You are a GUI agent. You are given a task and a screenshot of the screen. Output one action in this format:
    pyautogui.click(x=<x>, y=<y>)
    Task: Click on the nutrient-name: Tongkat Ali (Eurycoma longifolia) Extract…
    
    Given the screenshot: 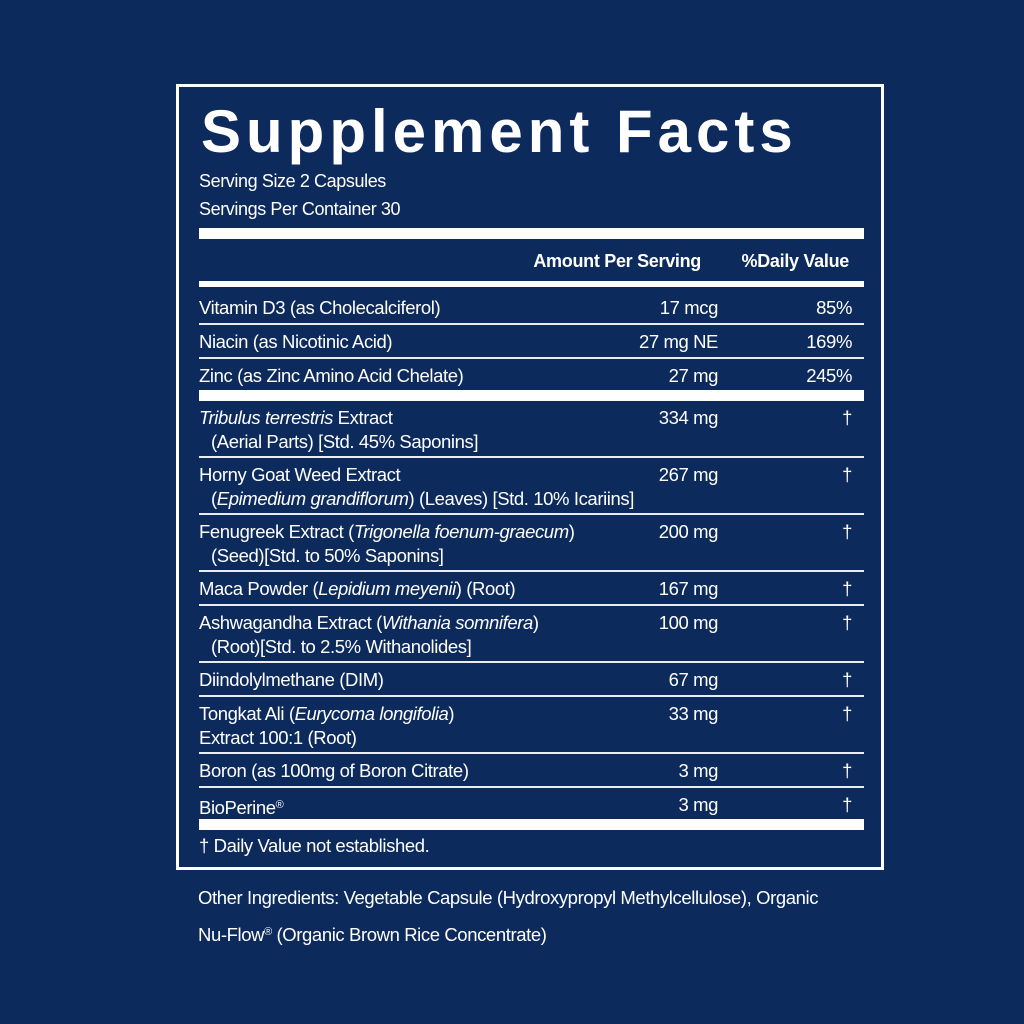 What is the action you would take?
    pyautogui.click(x=424, y=726)
    